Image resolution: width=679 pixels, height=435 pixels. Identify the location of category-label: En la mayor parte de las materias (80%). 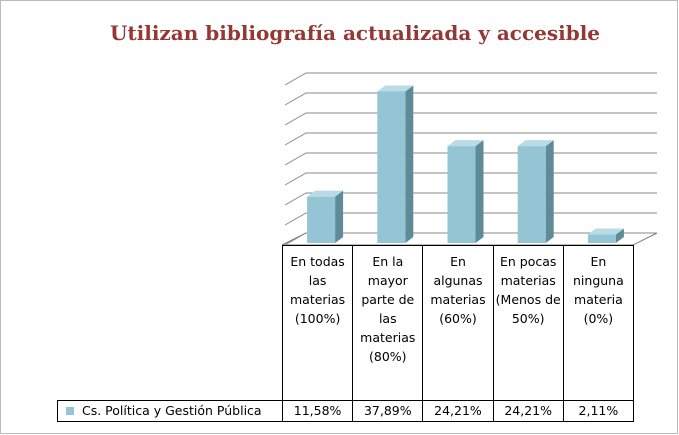
(388, 323).